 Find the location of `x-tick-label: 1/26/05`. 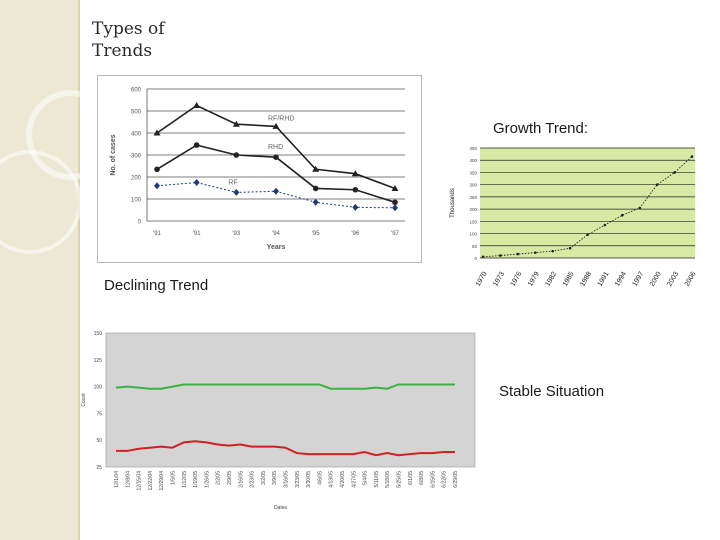

x-tick-label: 1/26/05 is located at coordinates (207, 479).